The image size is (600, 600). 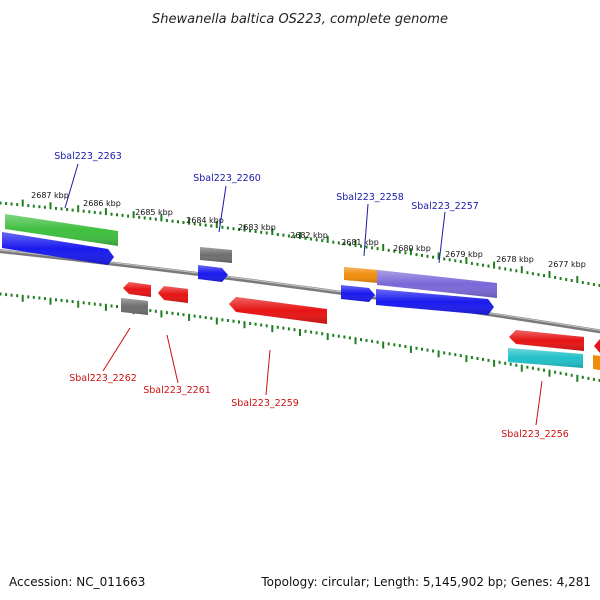 I want to click on gene-feature-blue-b-shade, so click(x=435, y=302).